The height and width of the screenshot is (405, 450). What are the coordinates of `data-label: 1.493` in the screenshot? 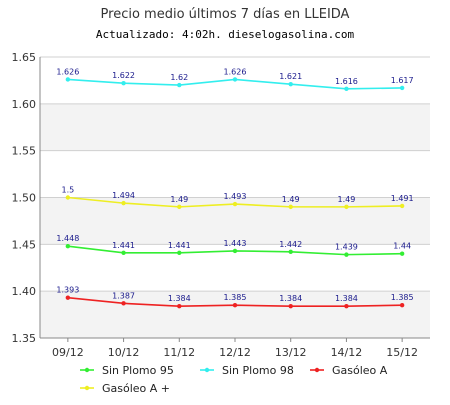 It's located at (235, 196).